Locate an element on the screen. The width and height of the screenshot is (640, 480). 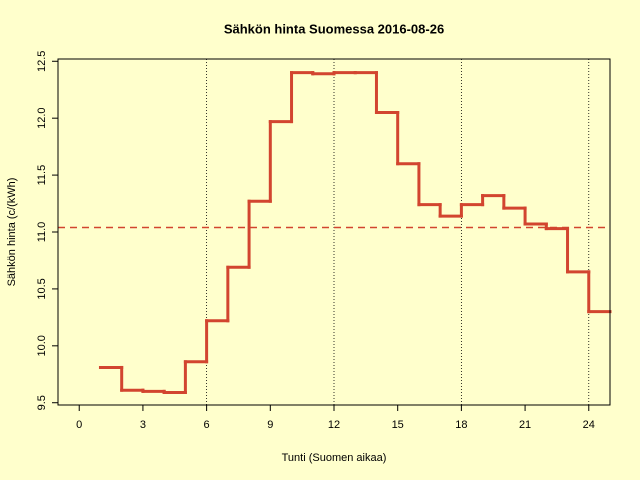
y-tick-label: 12.5 is located at coordinates (42, 61).